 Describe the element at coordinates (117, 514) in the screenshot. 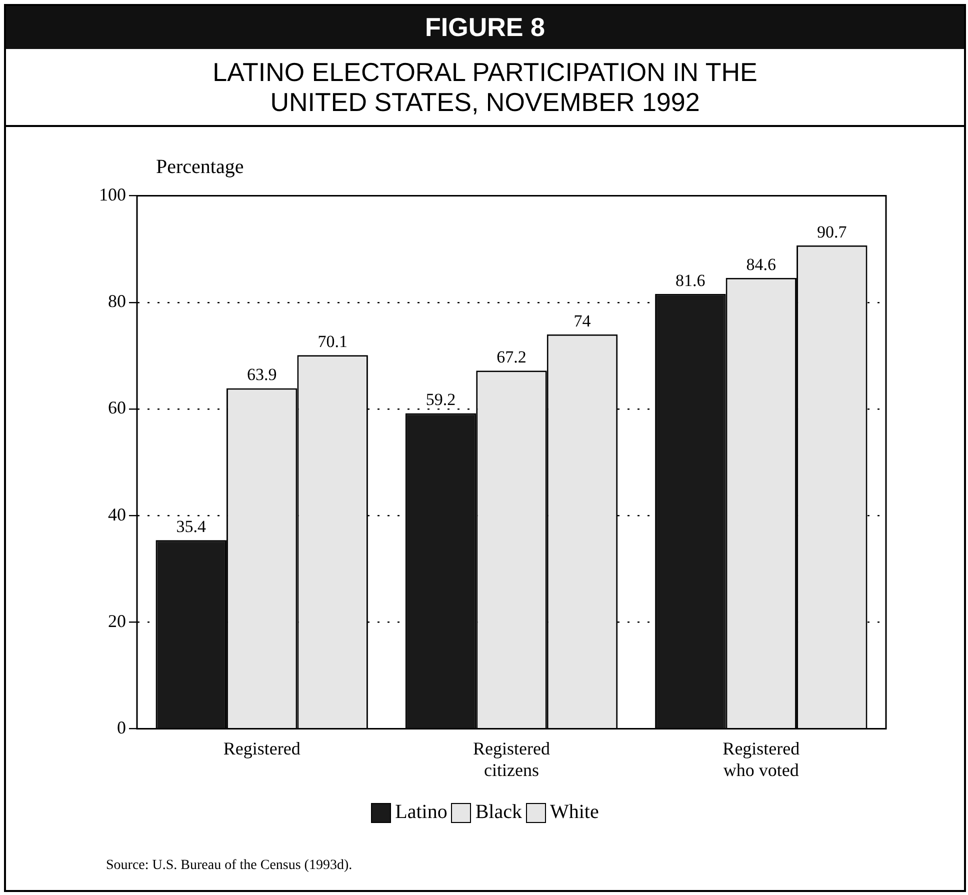

I see `y-tick-label: 40` at that location.